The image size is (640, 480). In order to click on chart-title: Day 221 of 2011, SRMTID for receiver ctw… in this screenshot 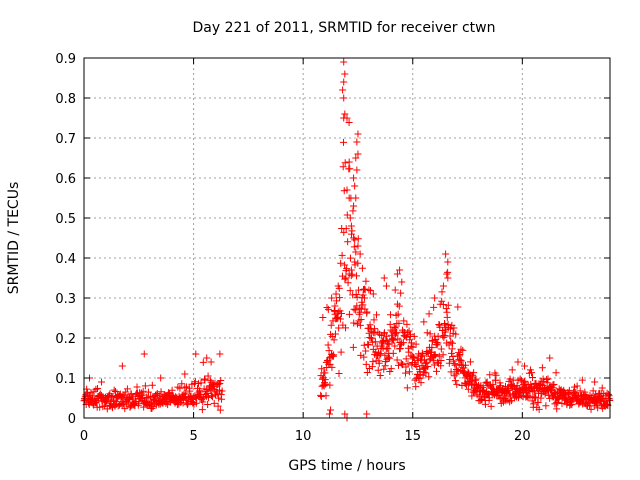, I will do `click(344, 28)`.